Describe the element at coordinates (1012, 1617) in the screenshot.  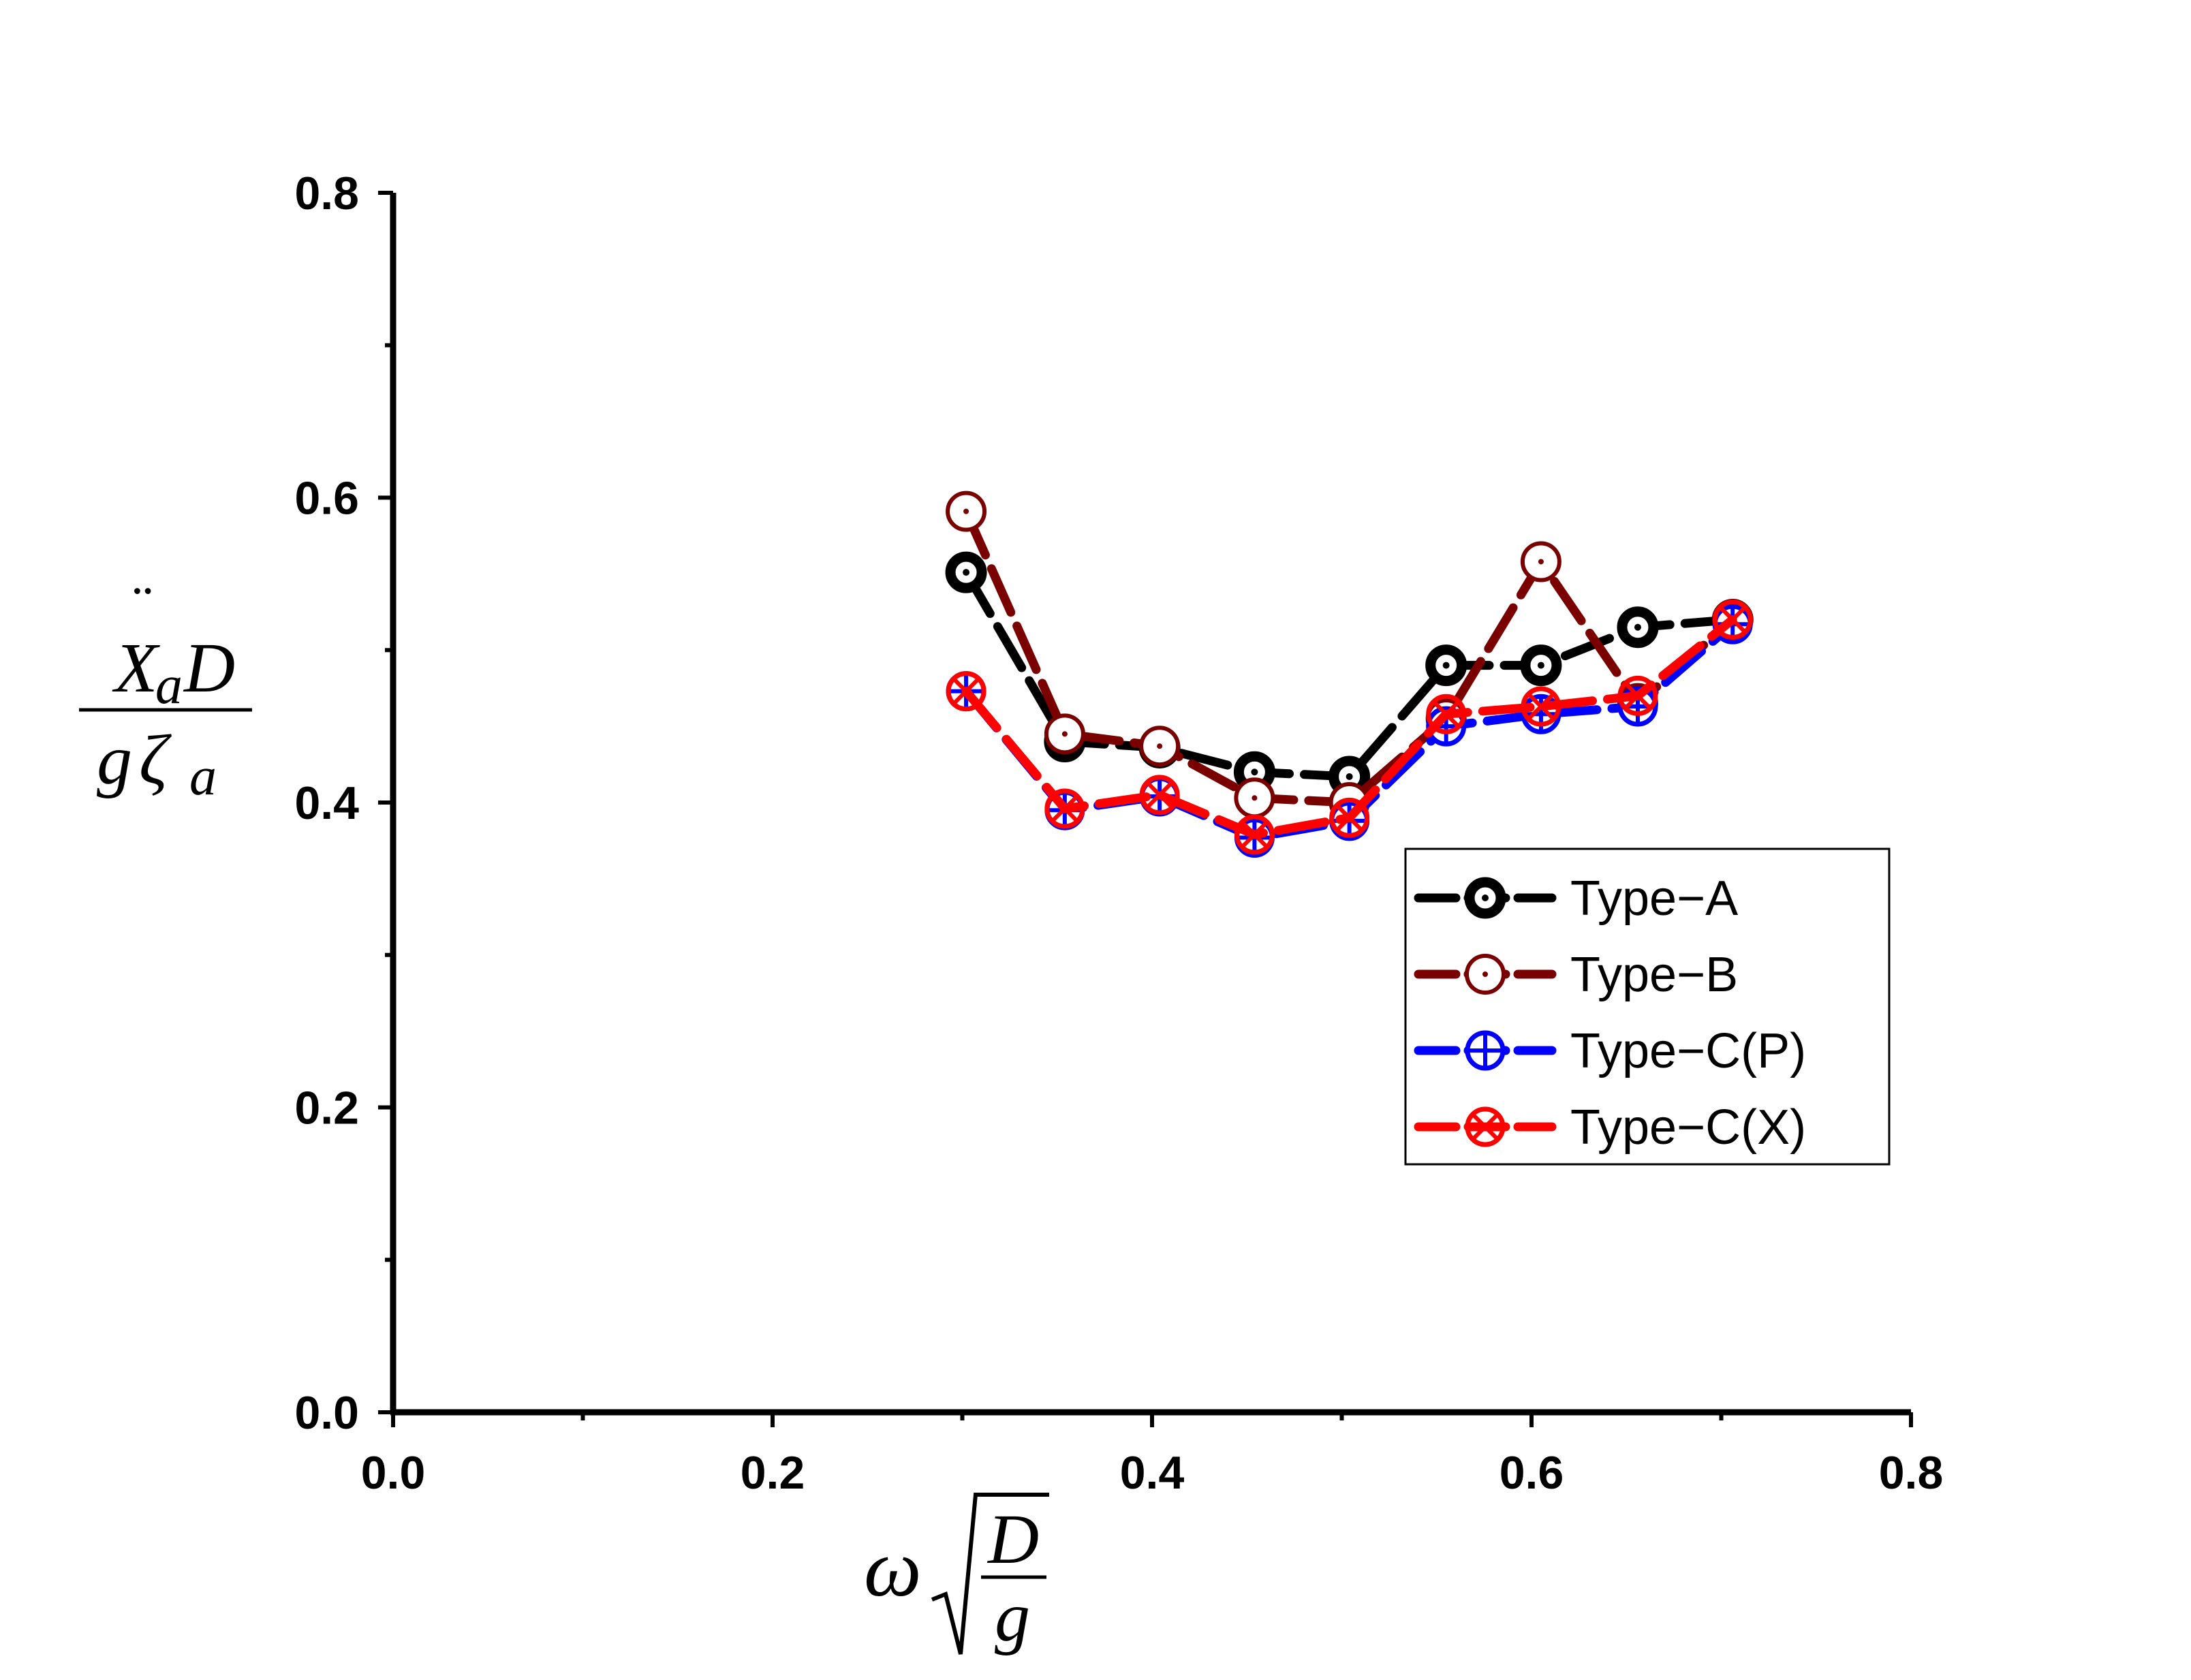
I see `x-label-den: g` at that location.